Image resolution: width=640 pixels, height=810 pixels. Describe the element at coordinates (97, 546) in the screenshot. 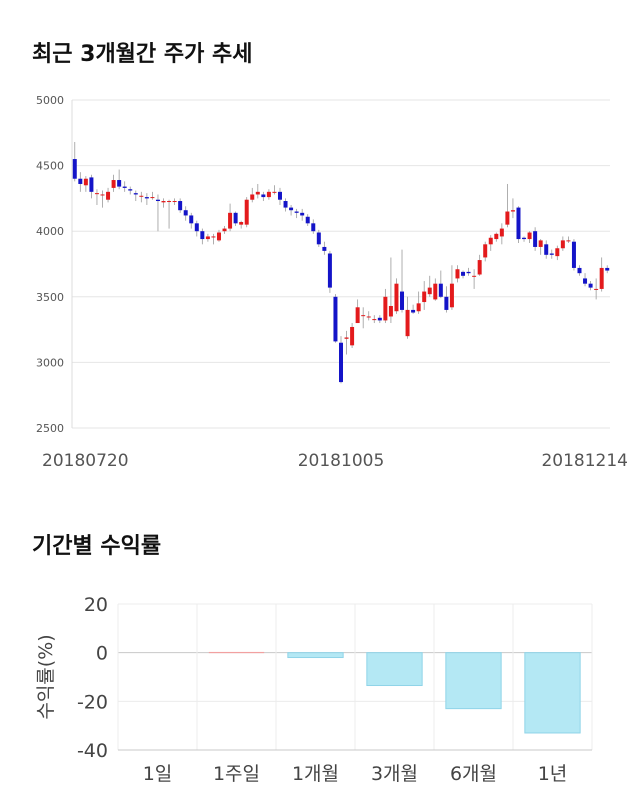

I see `returns-title: 기간별 수익률` at that location.